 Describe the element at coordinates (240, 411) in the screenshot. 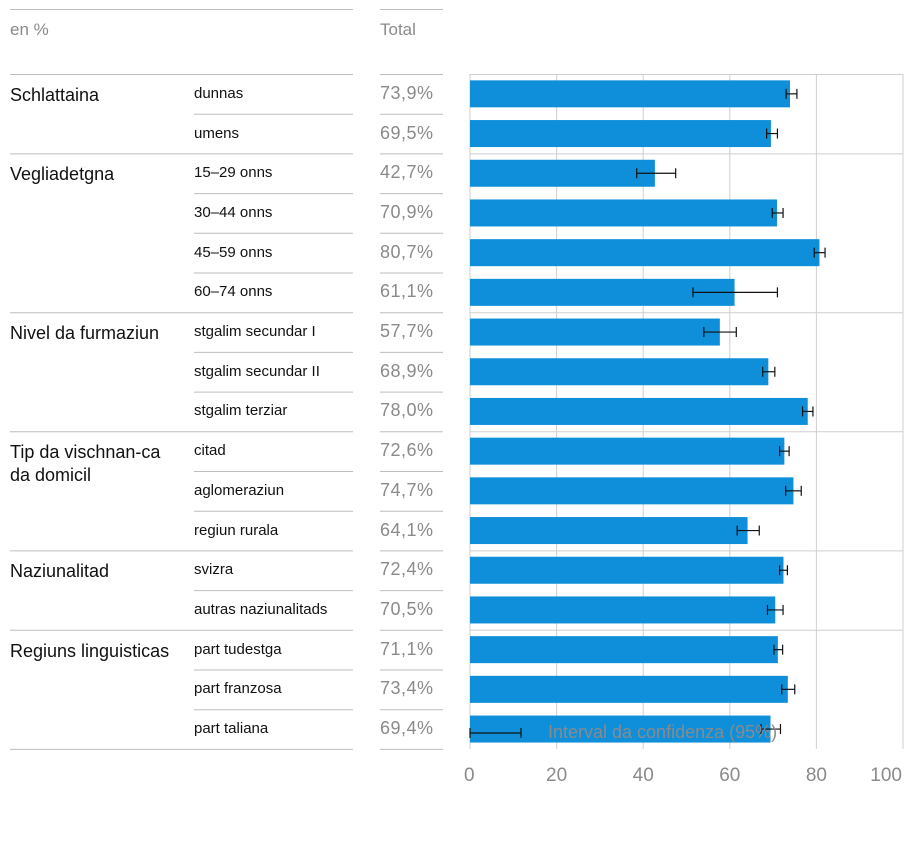

I see `row-label: stgalim terziar` at that location.